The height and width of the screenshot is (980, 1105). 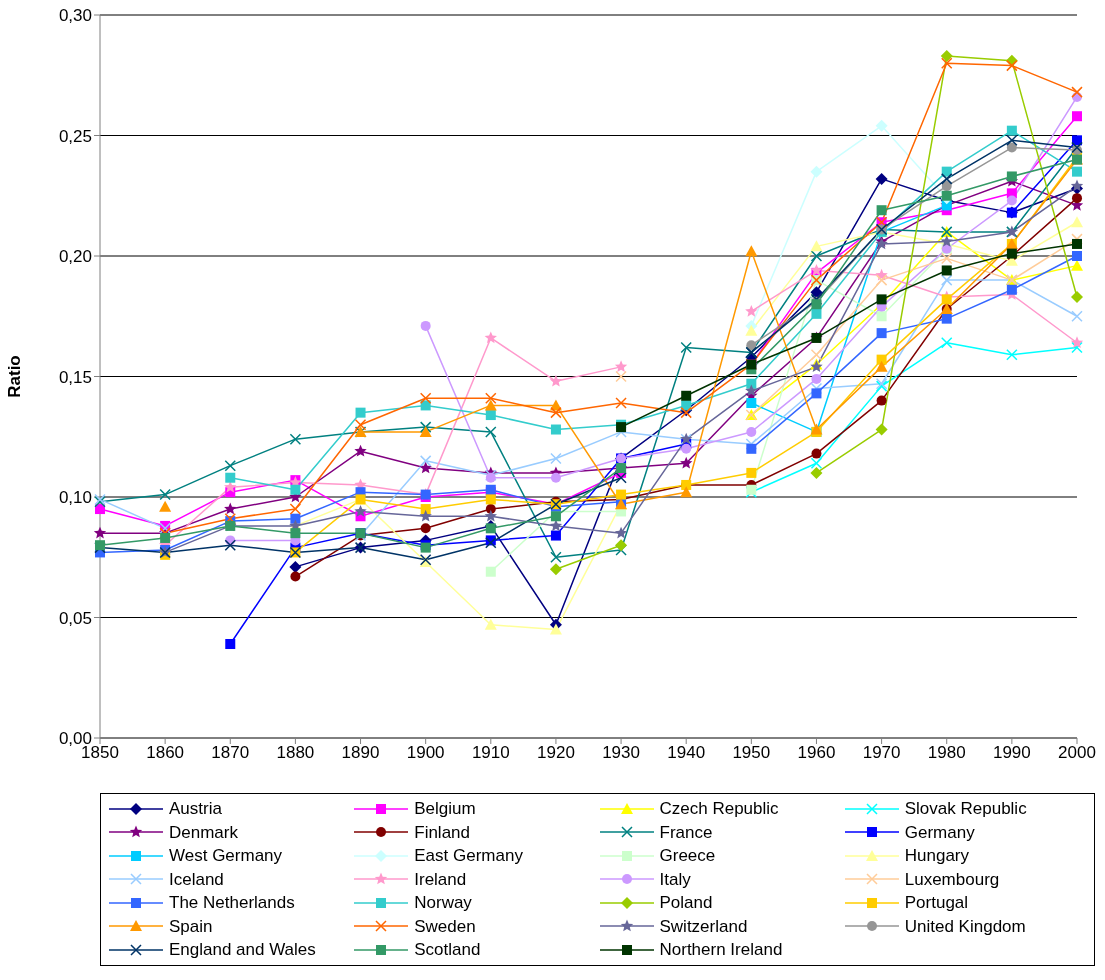 I want to click on legend-label: Portugal, so click(x=936, y=903).